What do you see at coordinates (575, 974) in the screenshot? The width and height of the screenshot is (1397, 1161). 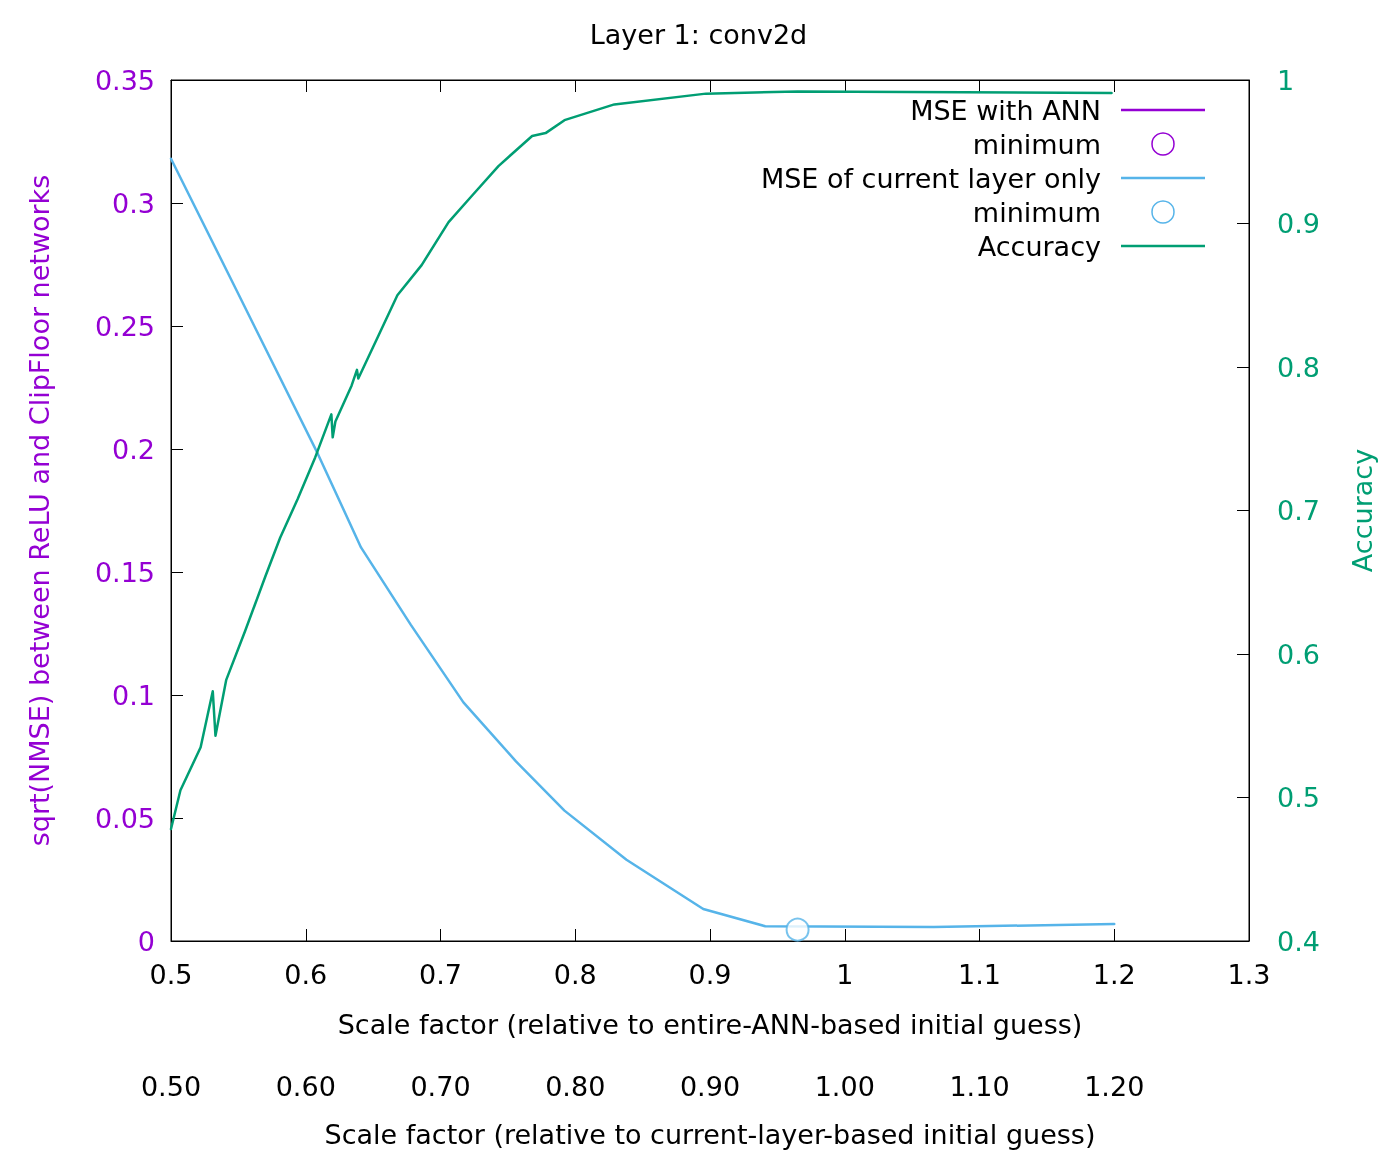 I see `x-tick-label: 0.8` at bounding box center [575, 974].